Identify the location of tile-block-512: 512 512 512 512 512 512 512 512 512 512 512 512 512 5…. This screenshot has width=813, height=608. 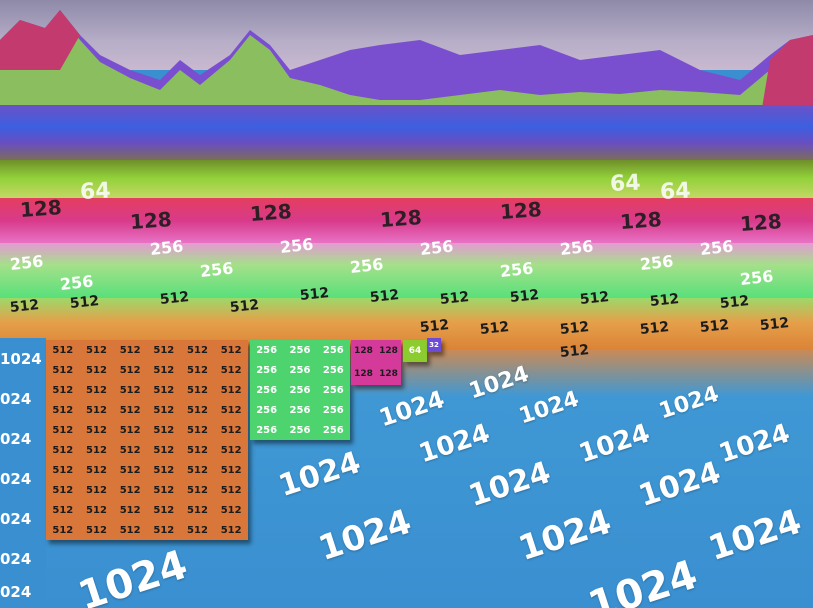
(147, 440).